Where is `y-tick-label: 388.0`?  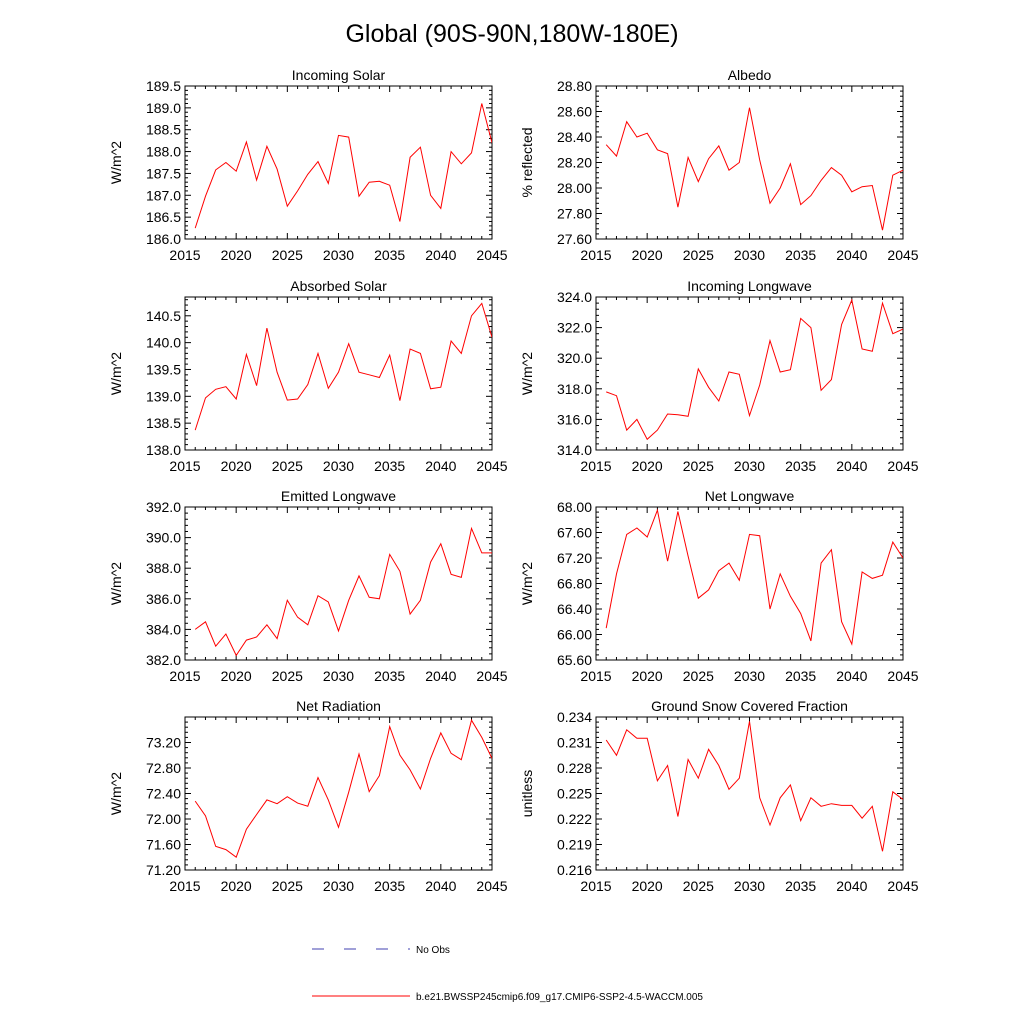 y-tick-label: 388.0 is located at coordinates (163, 568).